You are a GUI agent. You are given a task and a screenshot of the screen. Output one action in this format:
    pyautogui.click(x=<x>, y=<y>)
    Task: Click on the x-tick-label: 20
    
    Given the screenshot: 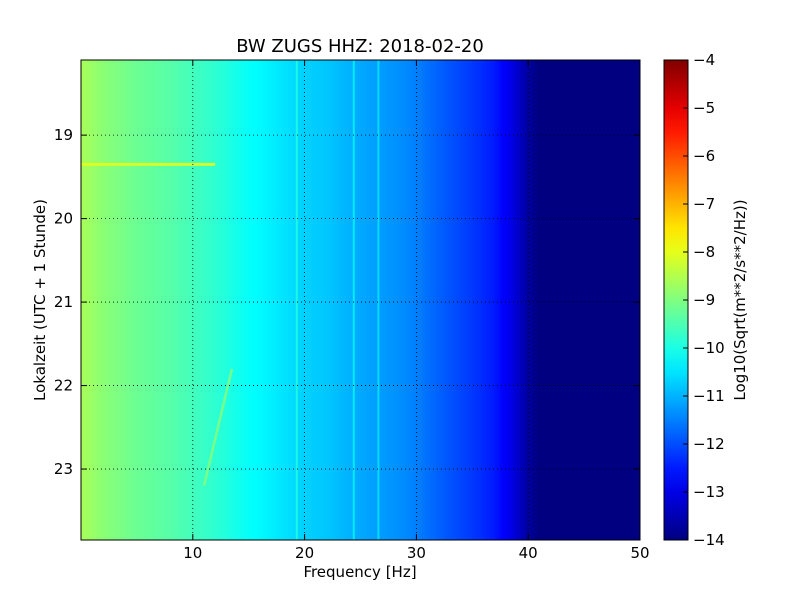 What is the action you would take?
    pyautogui.click(x=304, y=553)
    